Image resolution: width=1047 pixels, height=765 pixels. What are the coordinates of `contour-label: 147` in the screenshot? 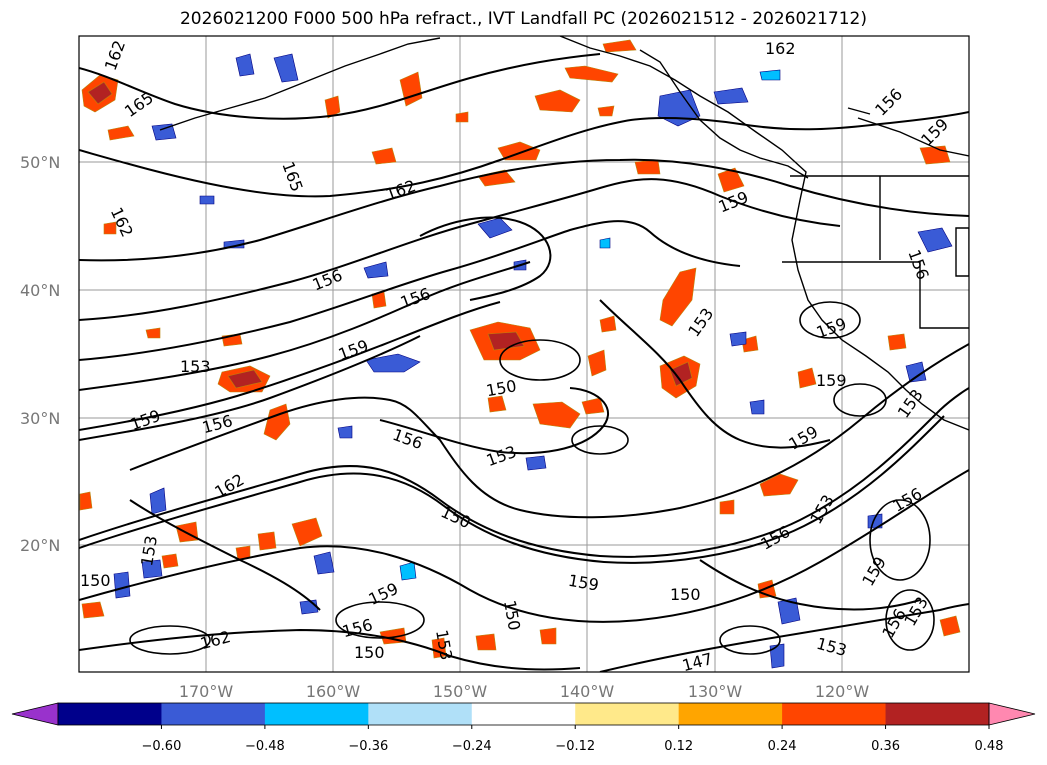 It's located at (697, 662).